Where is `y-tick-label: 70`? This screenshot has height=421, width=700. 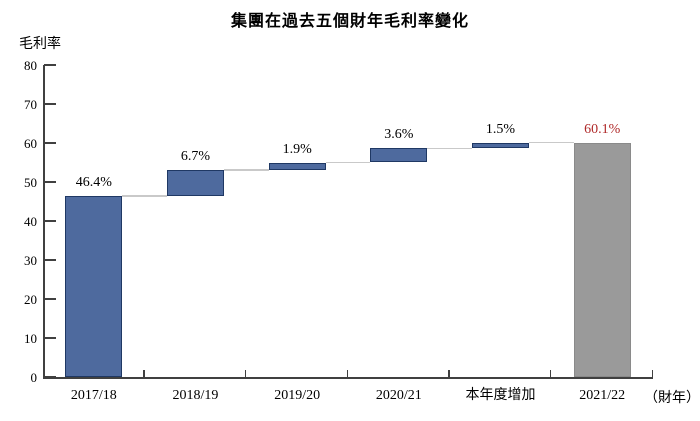
y-tick-label: 70 is located at coordinates (30, 104).